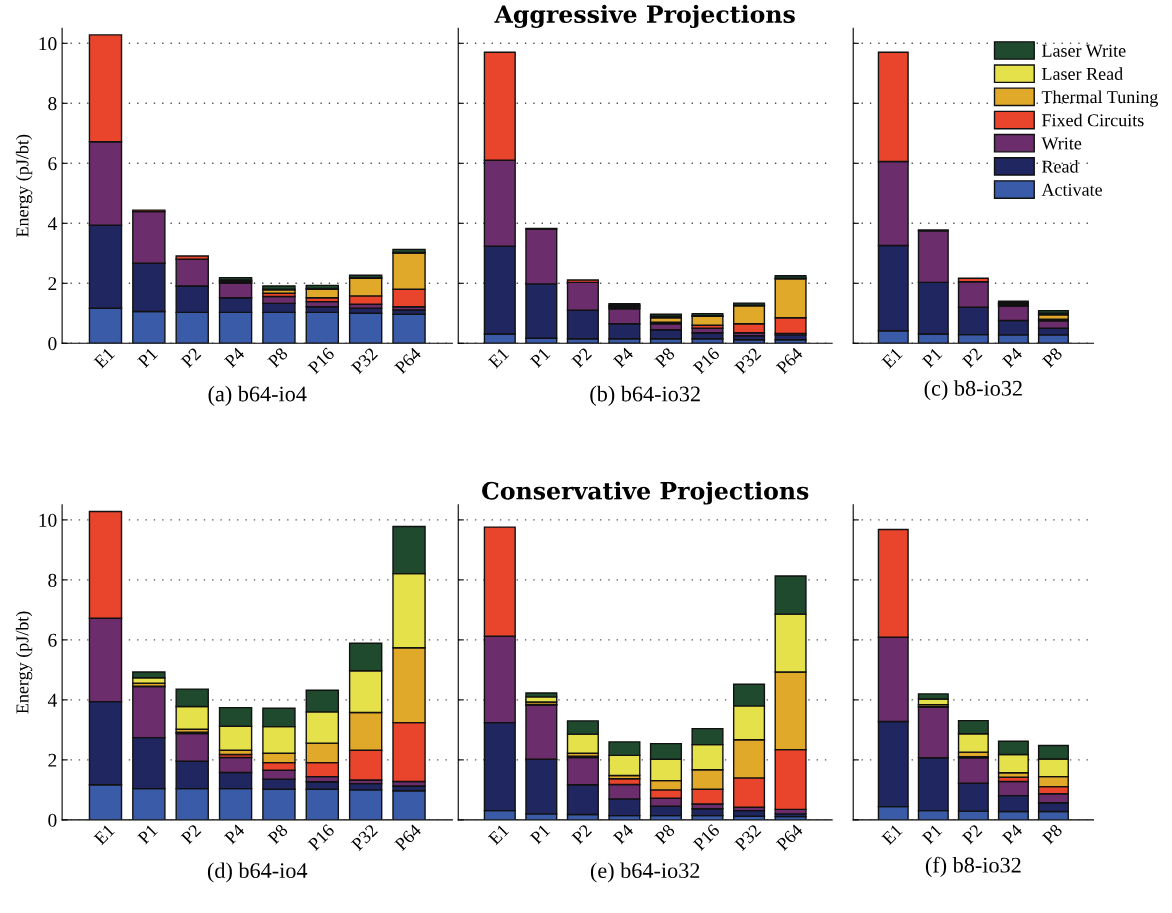  Describe the element at coordinates (973, 390) in the screenshot. I see `x-axis-title: (c) b8-io32` at that location.